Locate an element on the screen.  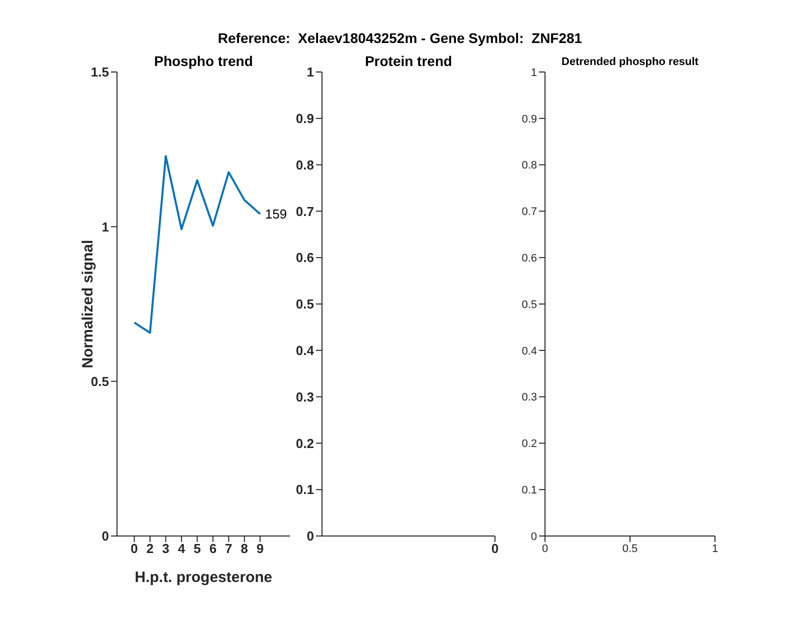
x-tick-label: 5 is located at coordinates (197, 548).